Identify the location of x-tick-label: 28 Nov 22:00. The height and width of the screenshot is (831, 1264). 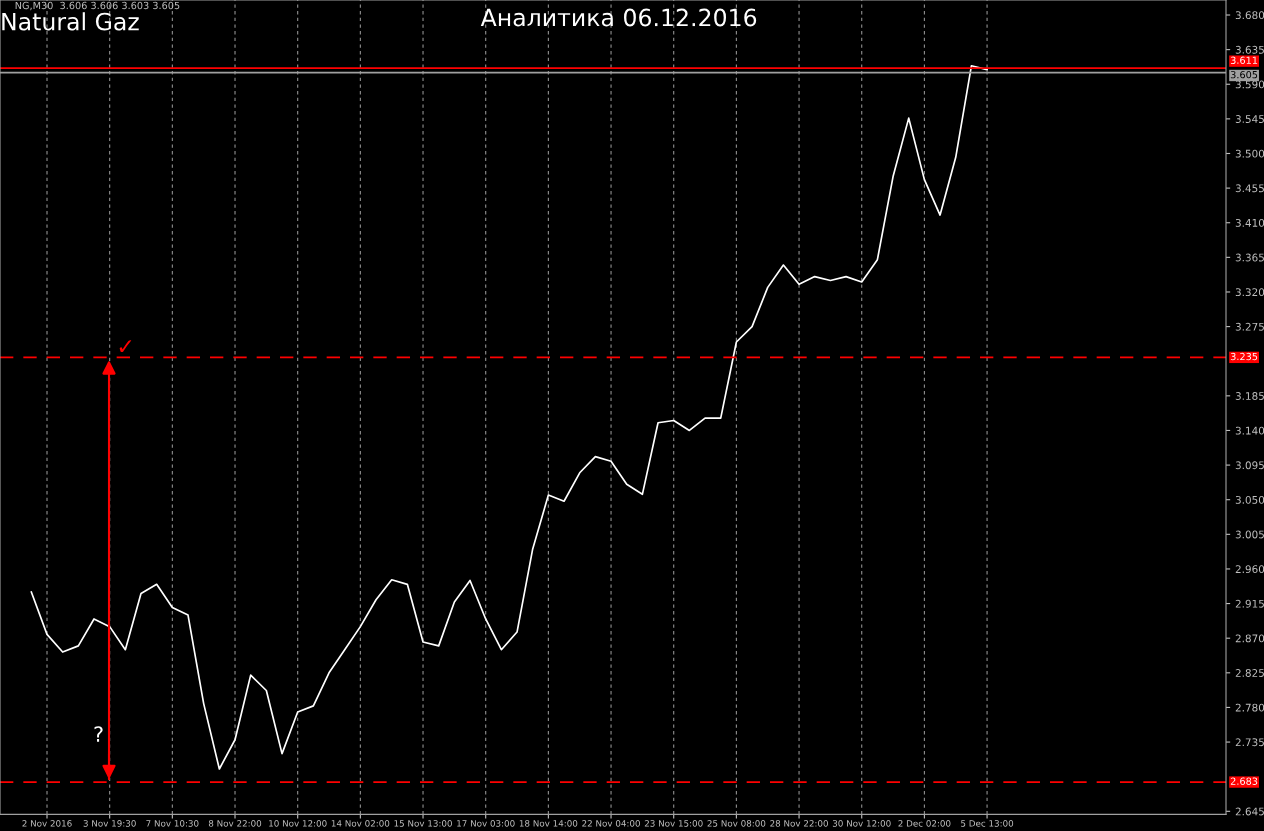
(799, 823).